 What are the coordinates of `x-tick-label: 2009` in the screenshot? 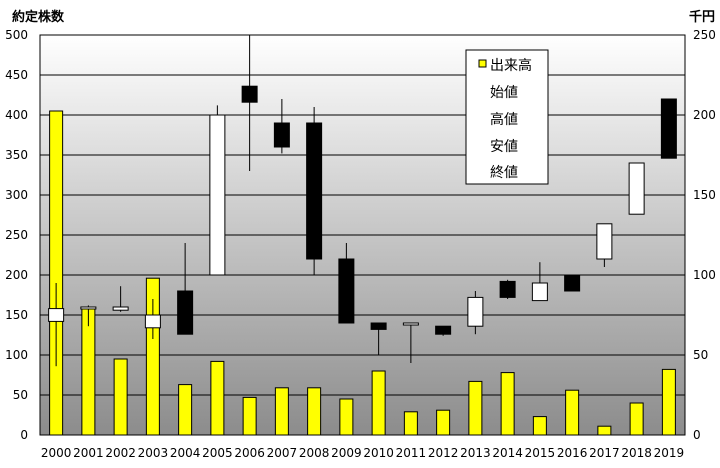 It's located at (346, 453).